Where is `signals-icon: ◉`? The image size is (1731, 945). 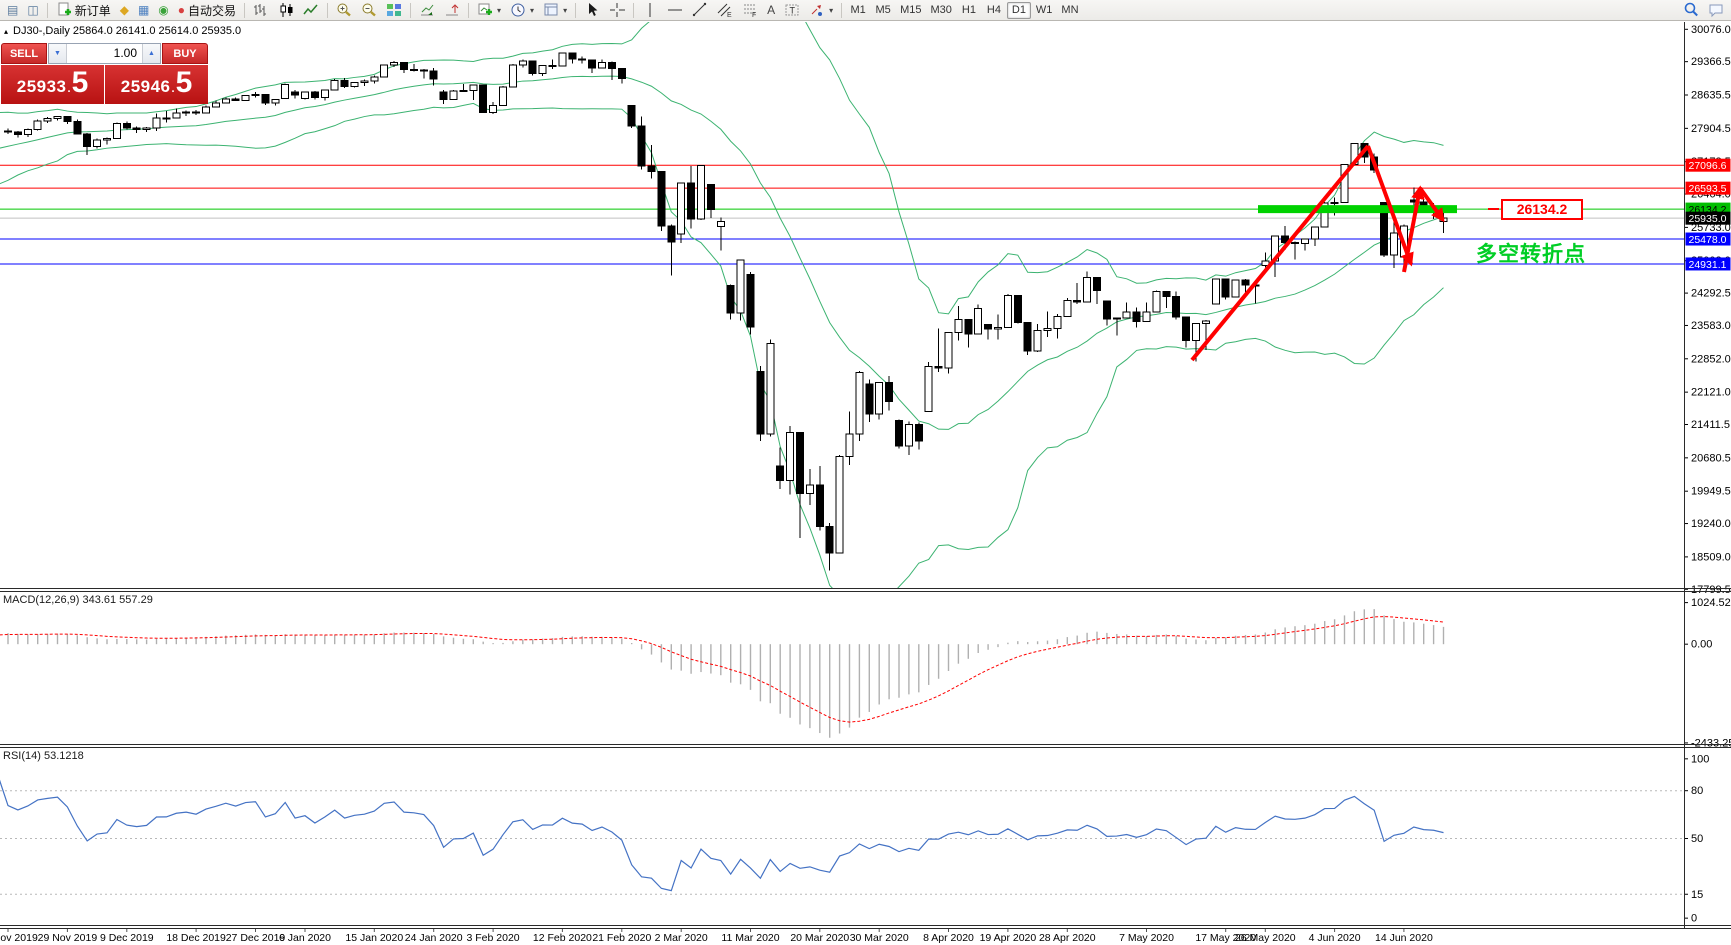
signals-icon: ◉ is located at coordinates (163, 10).